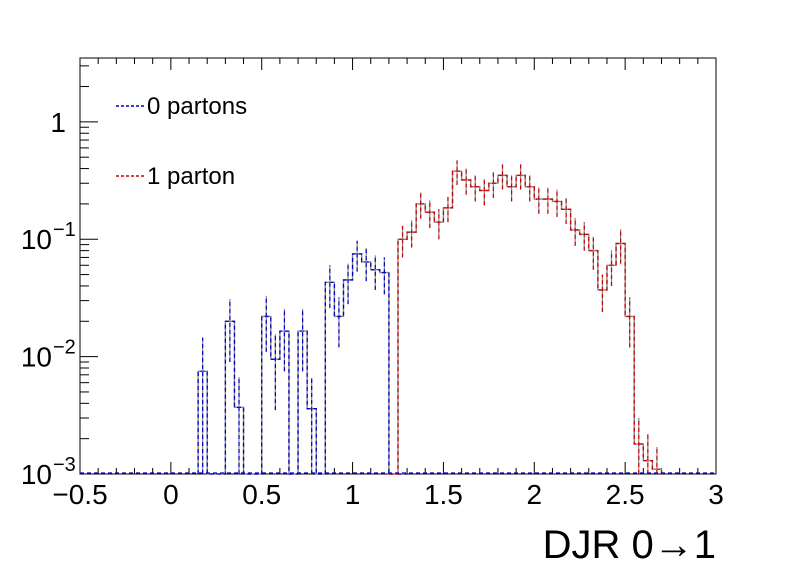 This screenshot has width=796, height=572. What do you see at coordinates (261, 494) in the screenshot?
I see `x-tick-label: 0.5` at bounding box center [261, 494].